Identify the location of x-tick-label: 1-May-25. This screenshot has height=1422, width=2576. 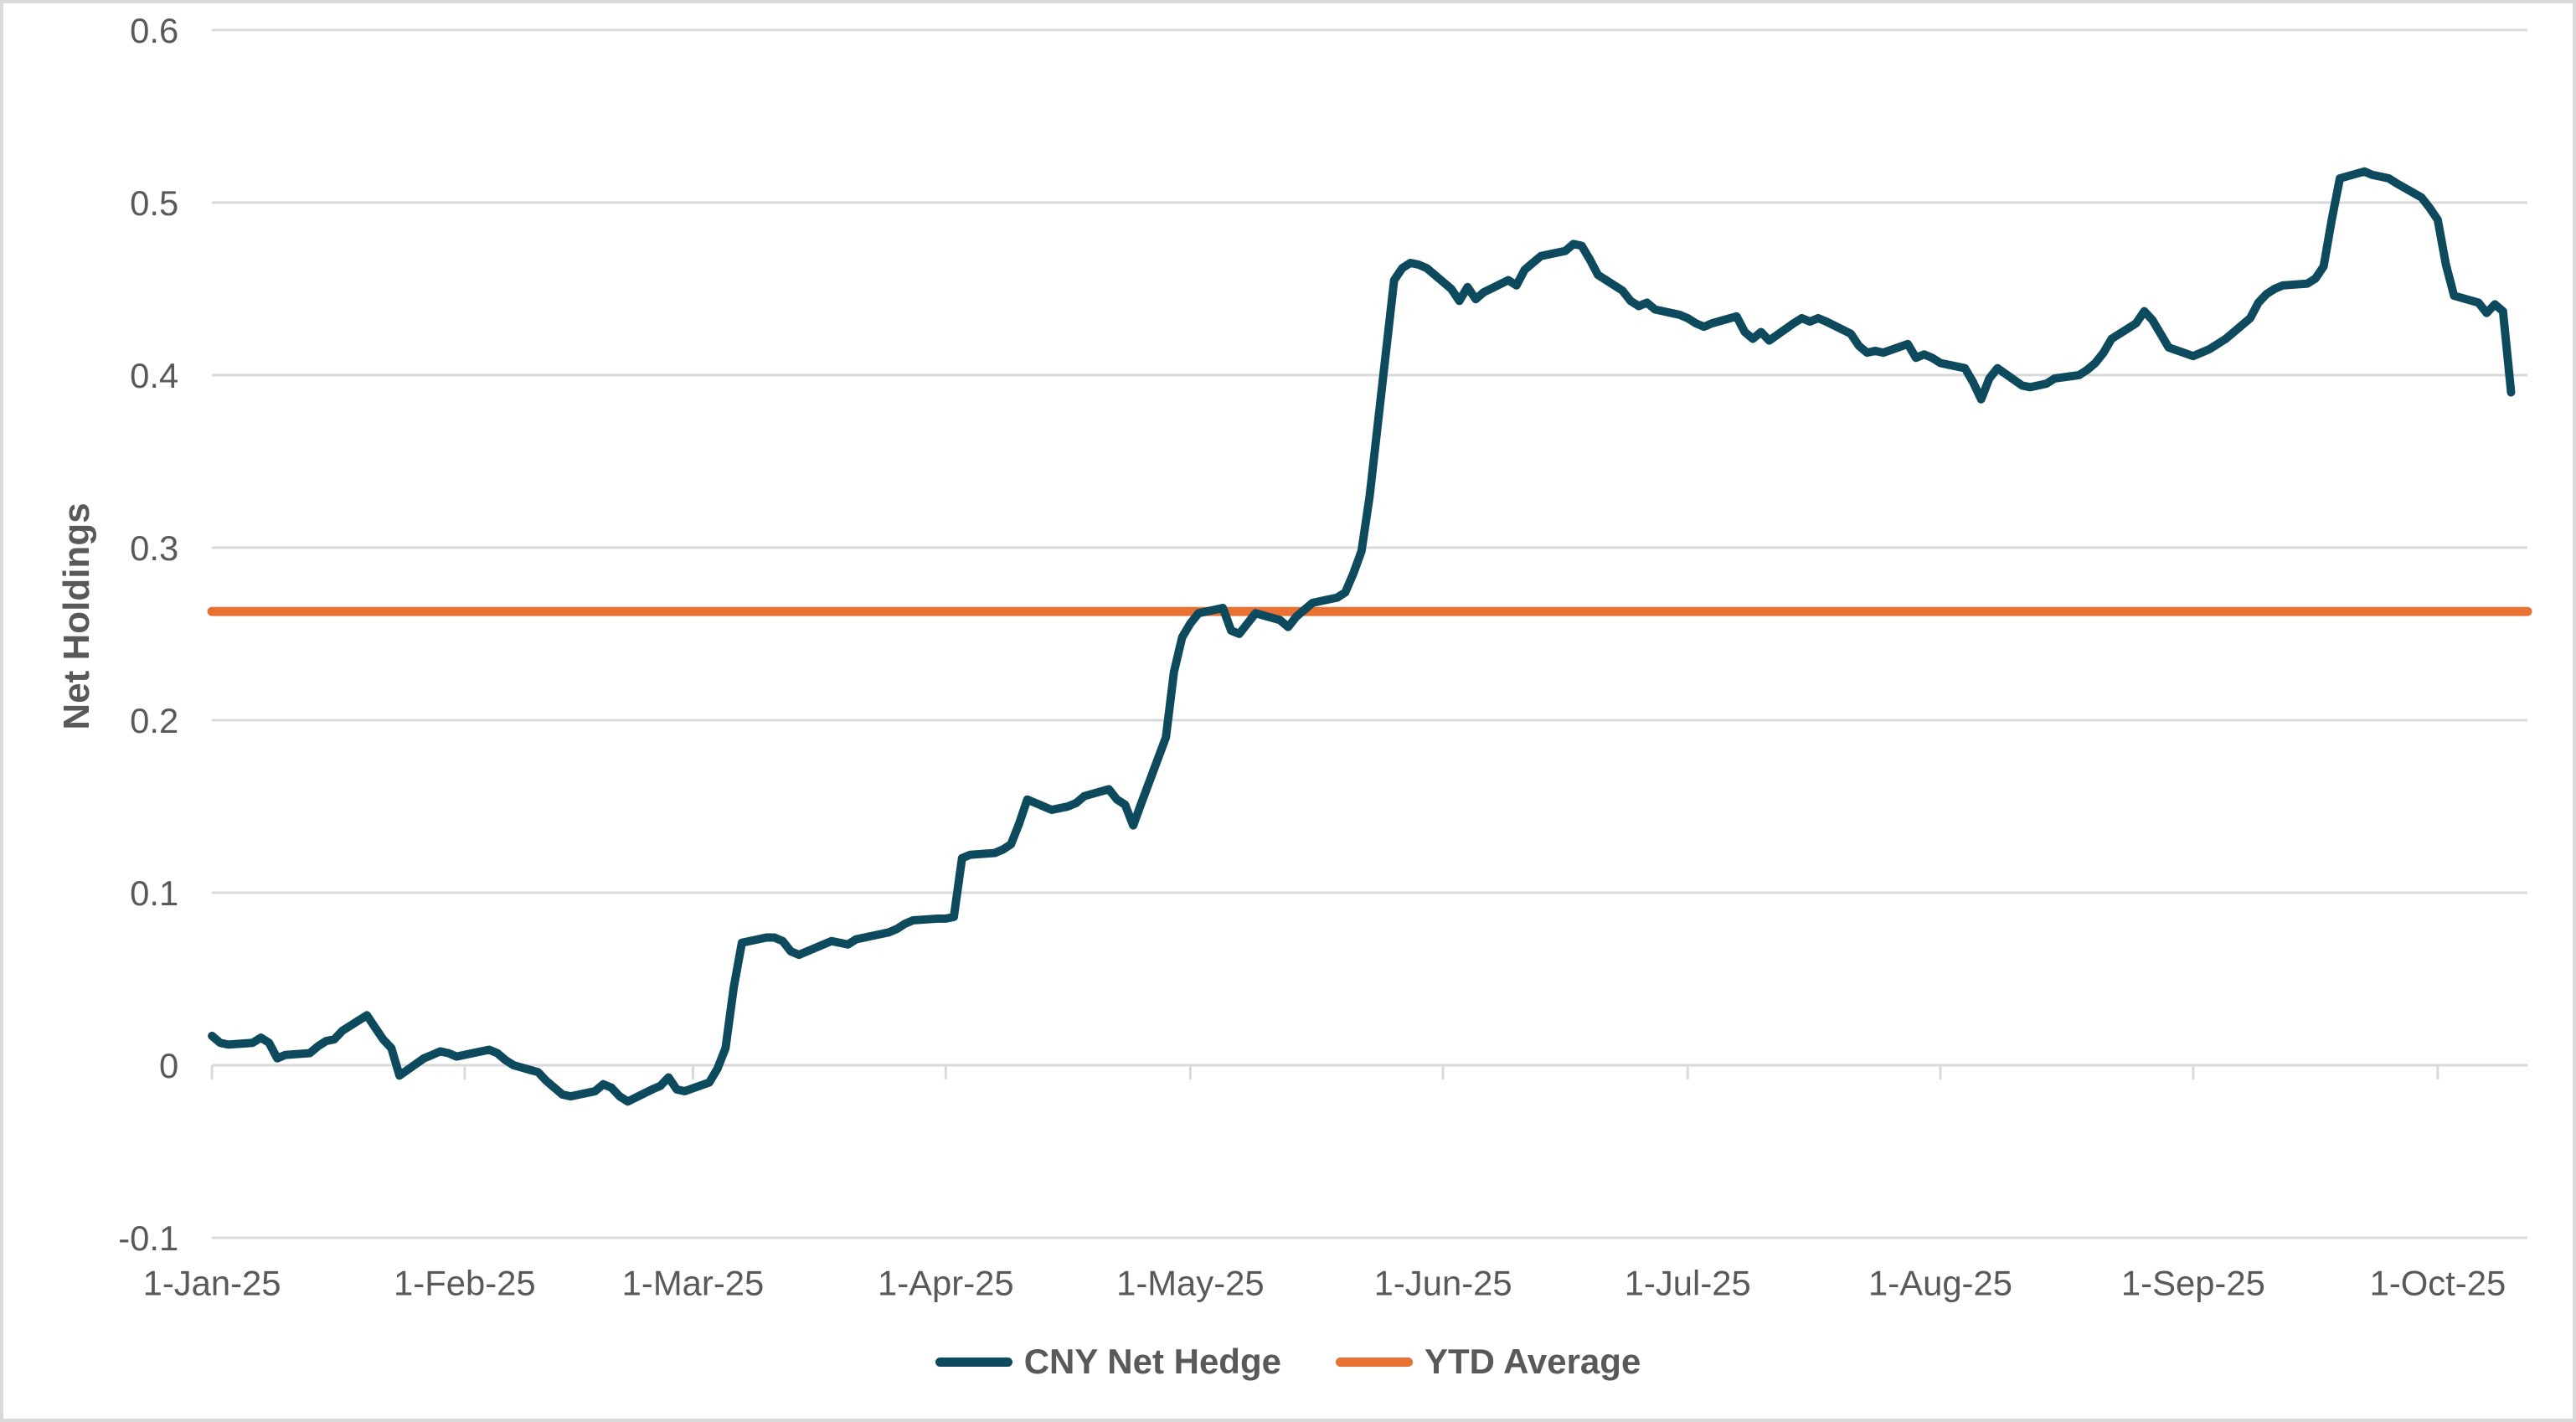
(1190, 1283).